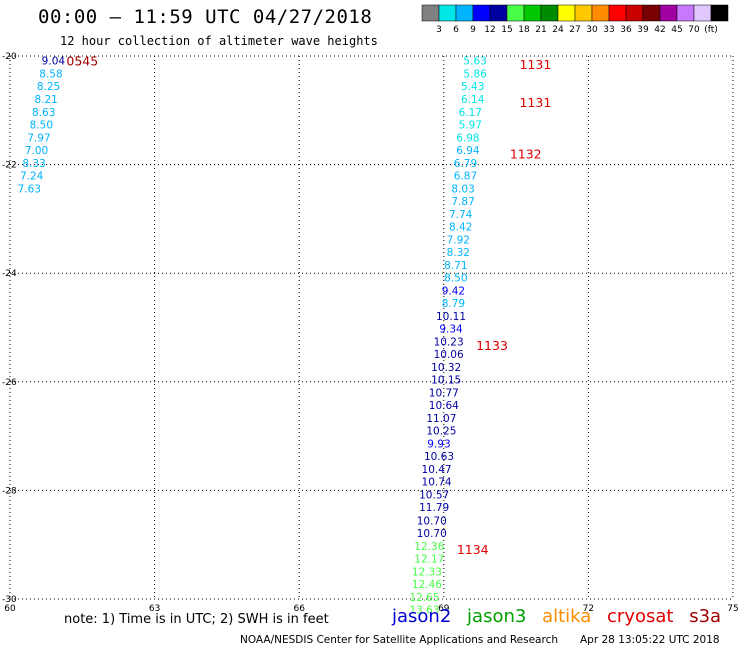 Image resolution: width=740 pixels, height=650 pixels. What do you see at coordinates (38, 138) in the screenshot?
I see `wave-height-point: 7.97` at bounding box center [38, 138].